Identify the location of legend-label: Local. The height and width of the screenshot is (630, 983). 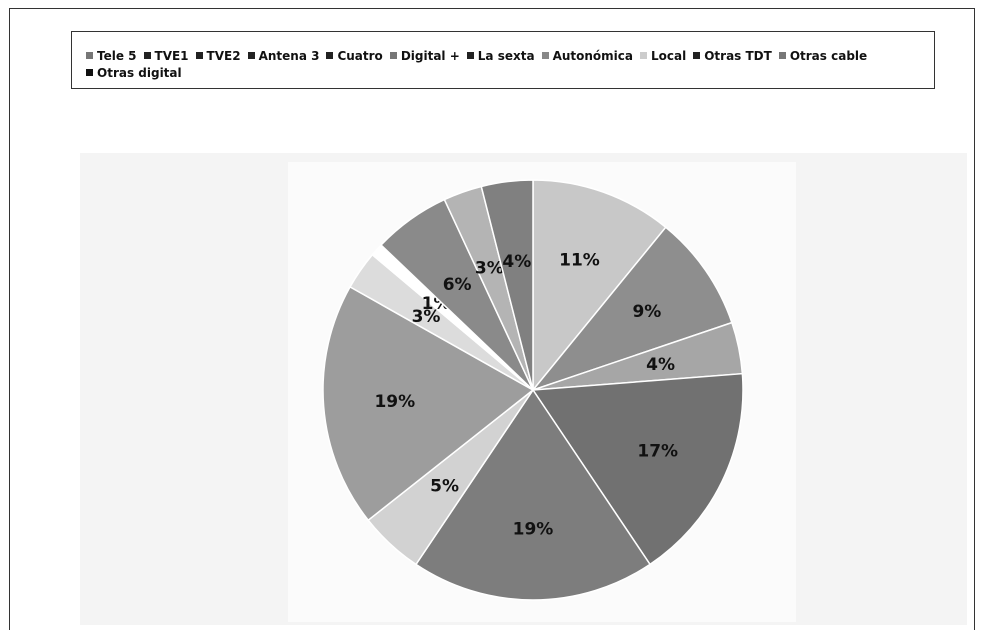
(669, 56).